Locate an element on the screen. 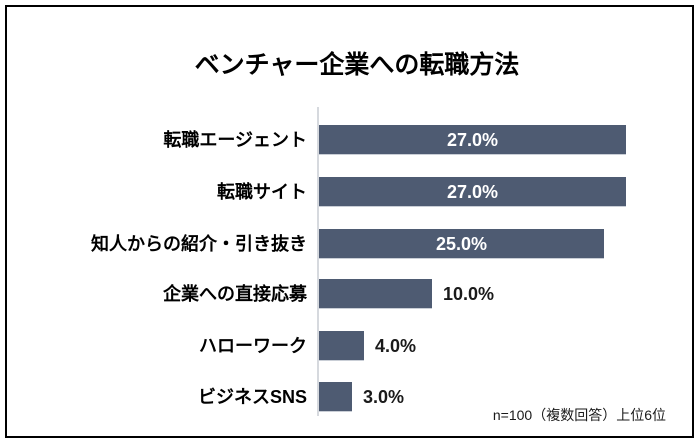 The width and height of the screenshot is (700, 444). value-axis-line is located at coordinates (318, 261).